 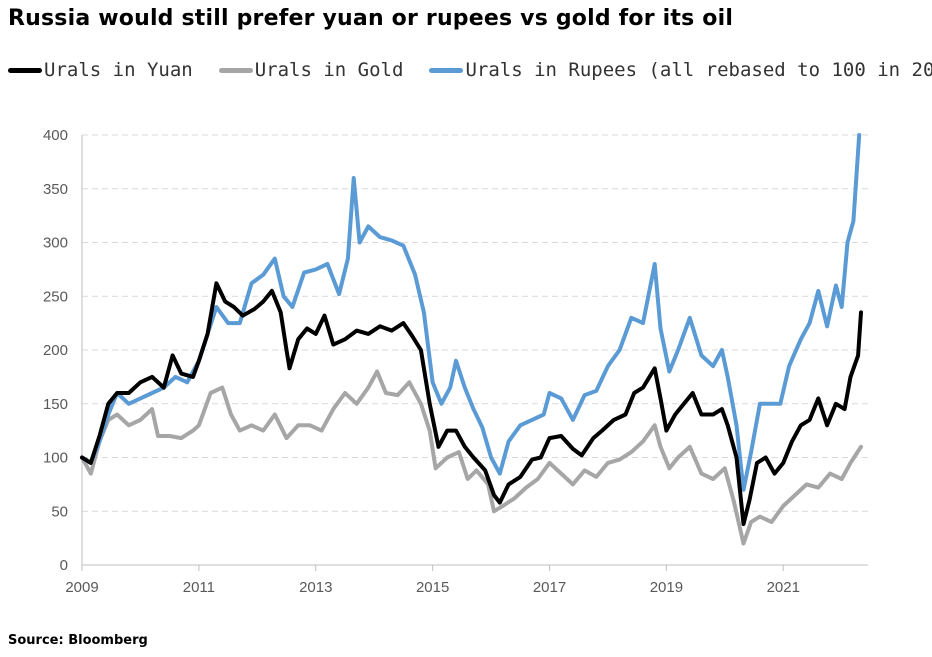 What do you see at coordinates (315, 587) in the screenshot?
I see `x-tick-label: 2013` at bounding box center [315, 587].